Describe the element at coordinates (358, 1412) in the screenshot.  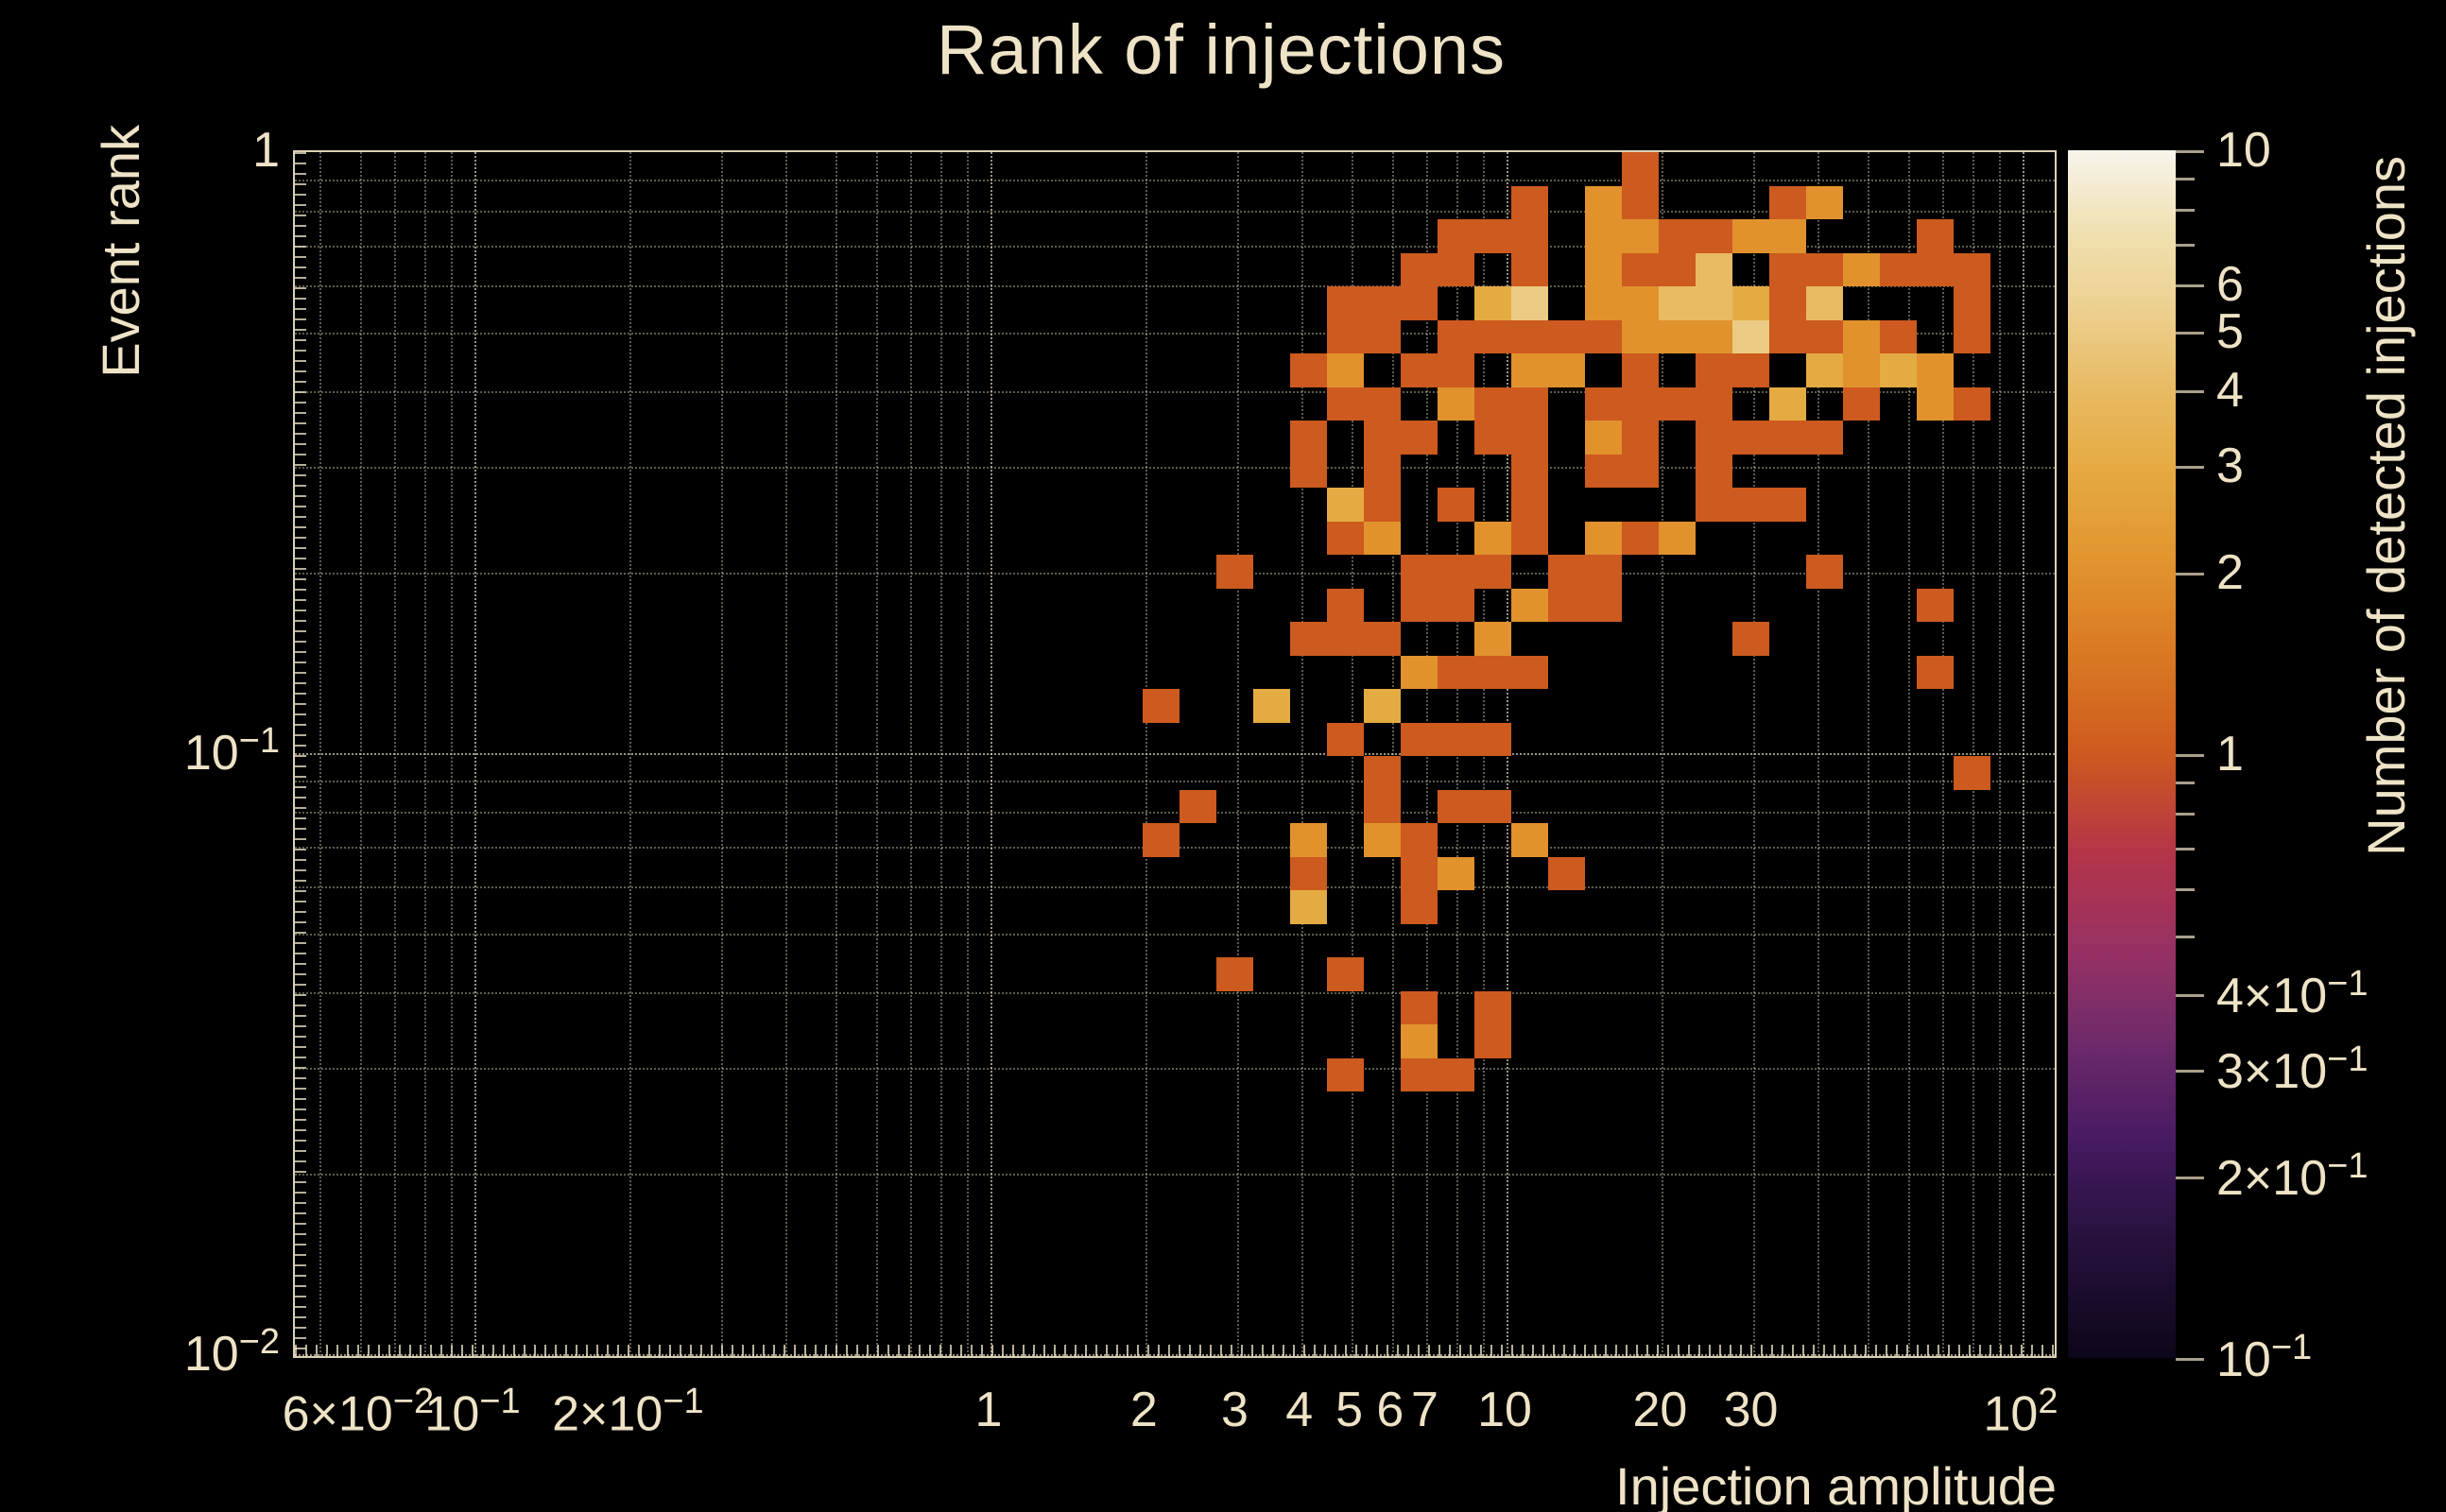
I see `x-tick-label: 6×10⁻²` at that location.